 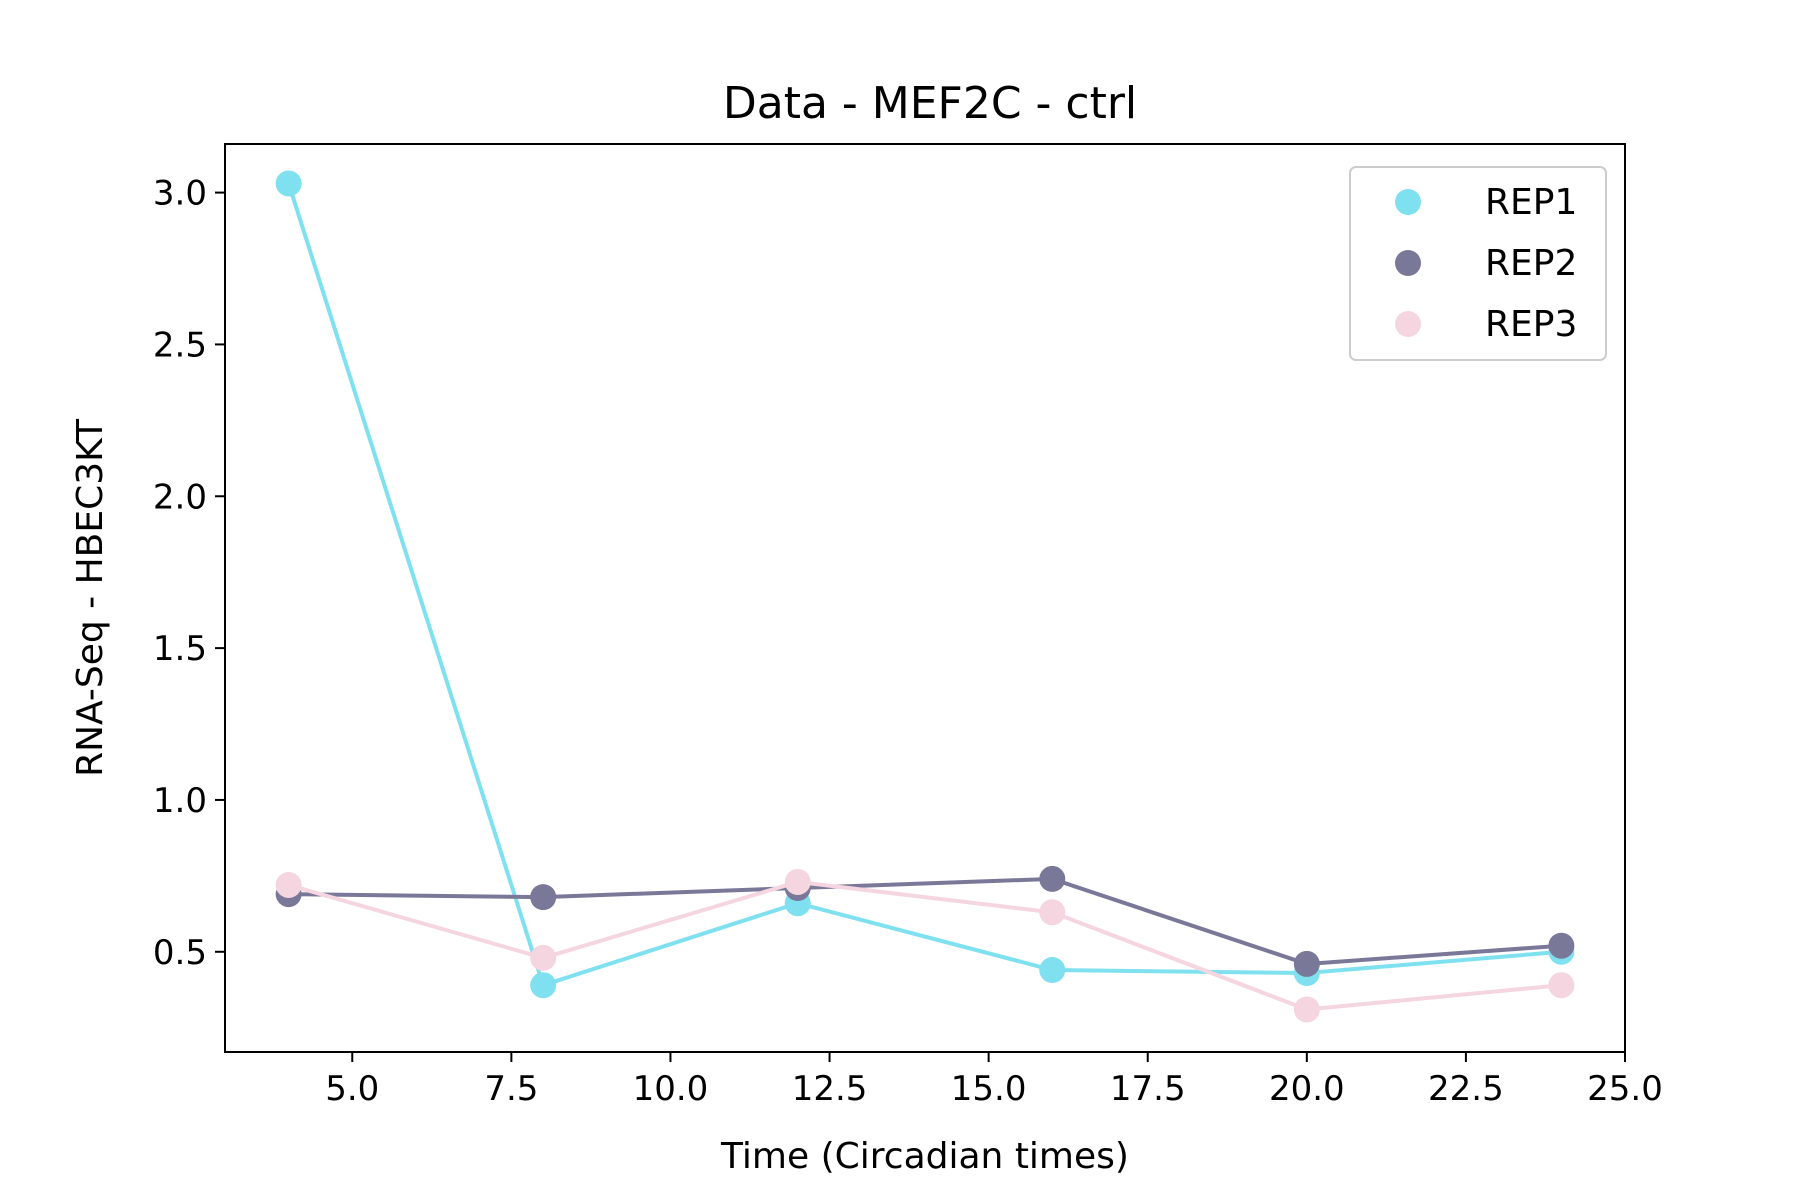 What do you see at coordinates (1148, 1089) in the screenshot?
I see `x-tick-label: 17.5` at bounding box center [1148, 1089].